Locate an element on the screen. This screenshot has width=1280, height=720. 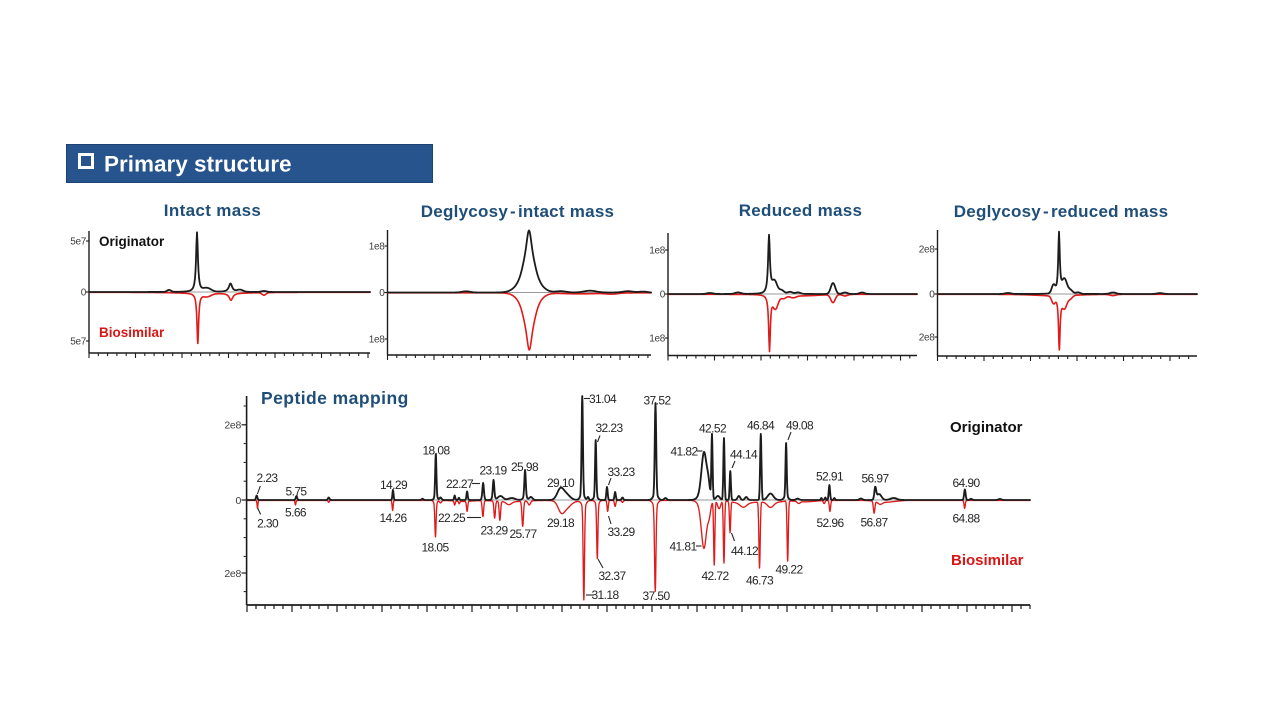
svg-text: 5.66 is located at coordinates (296, 512).